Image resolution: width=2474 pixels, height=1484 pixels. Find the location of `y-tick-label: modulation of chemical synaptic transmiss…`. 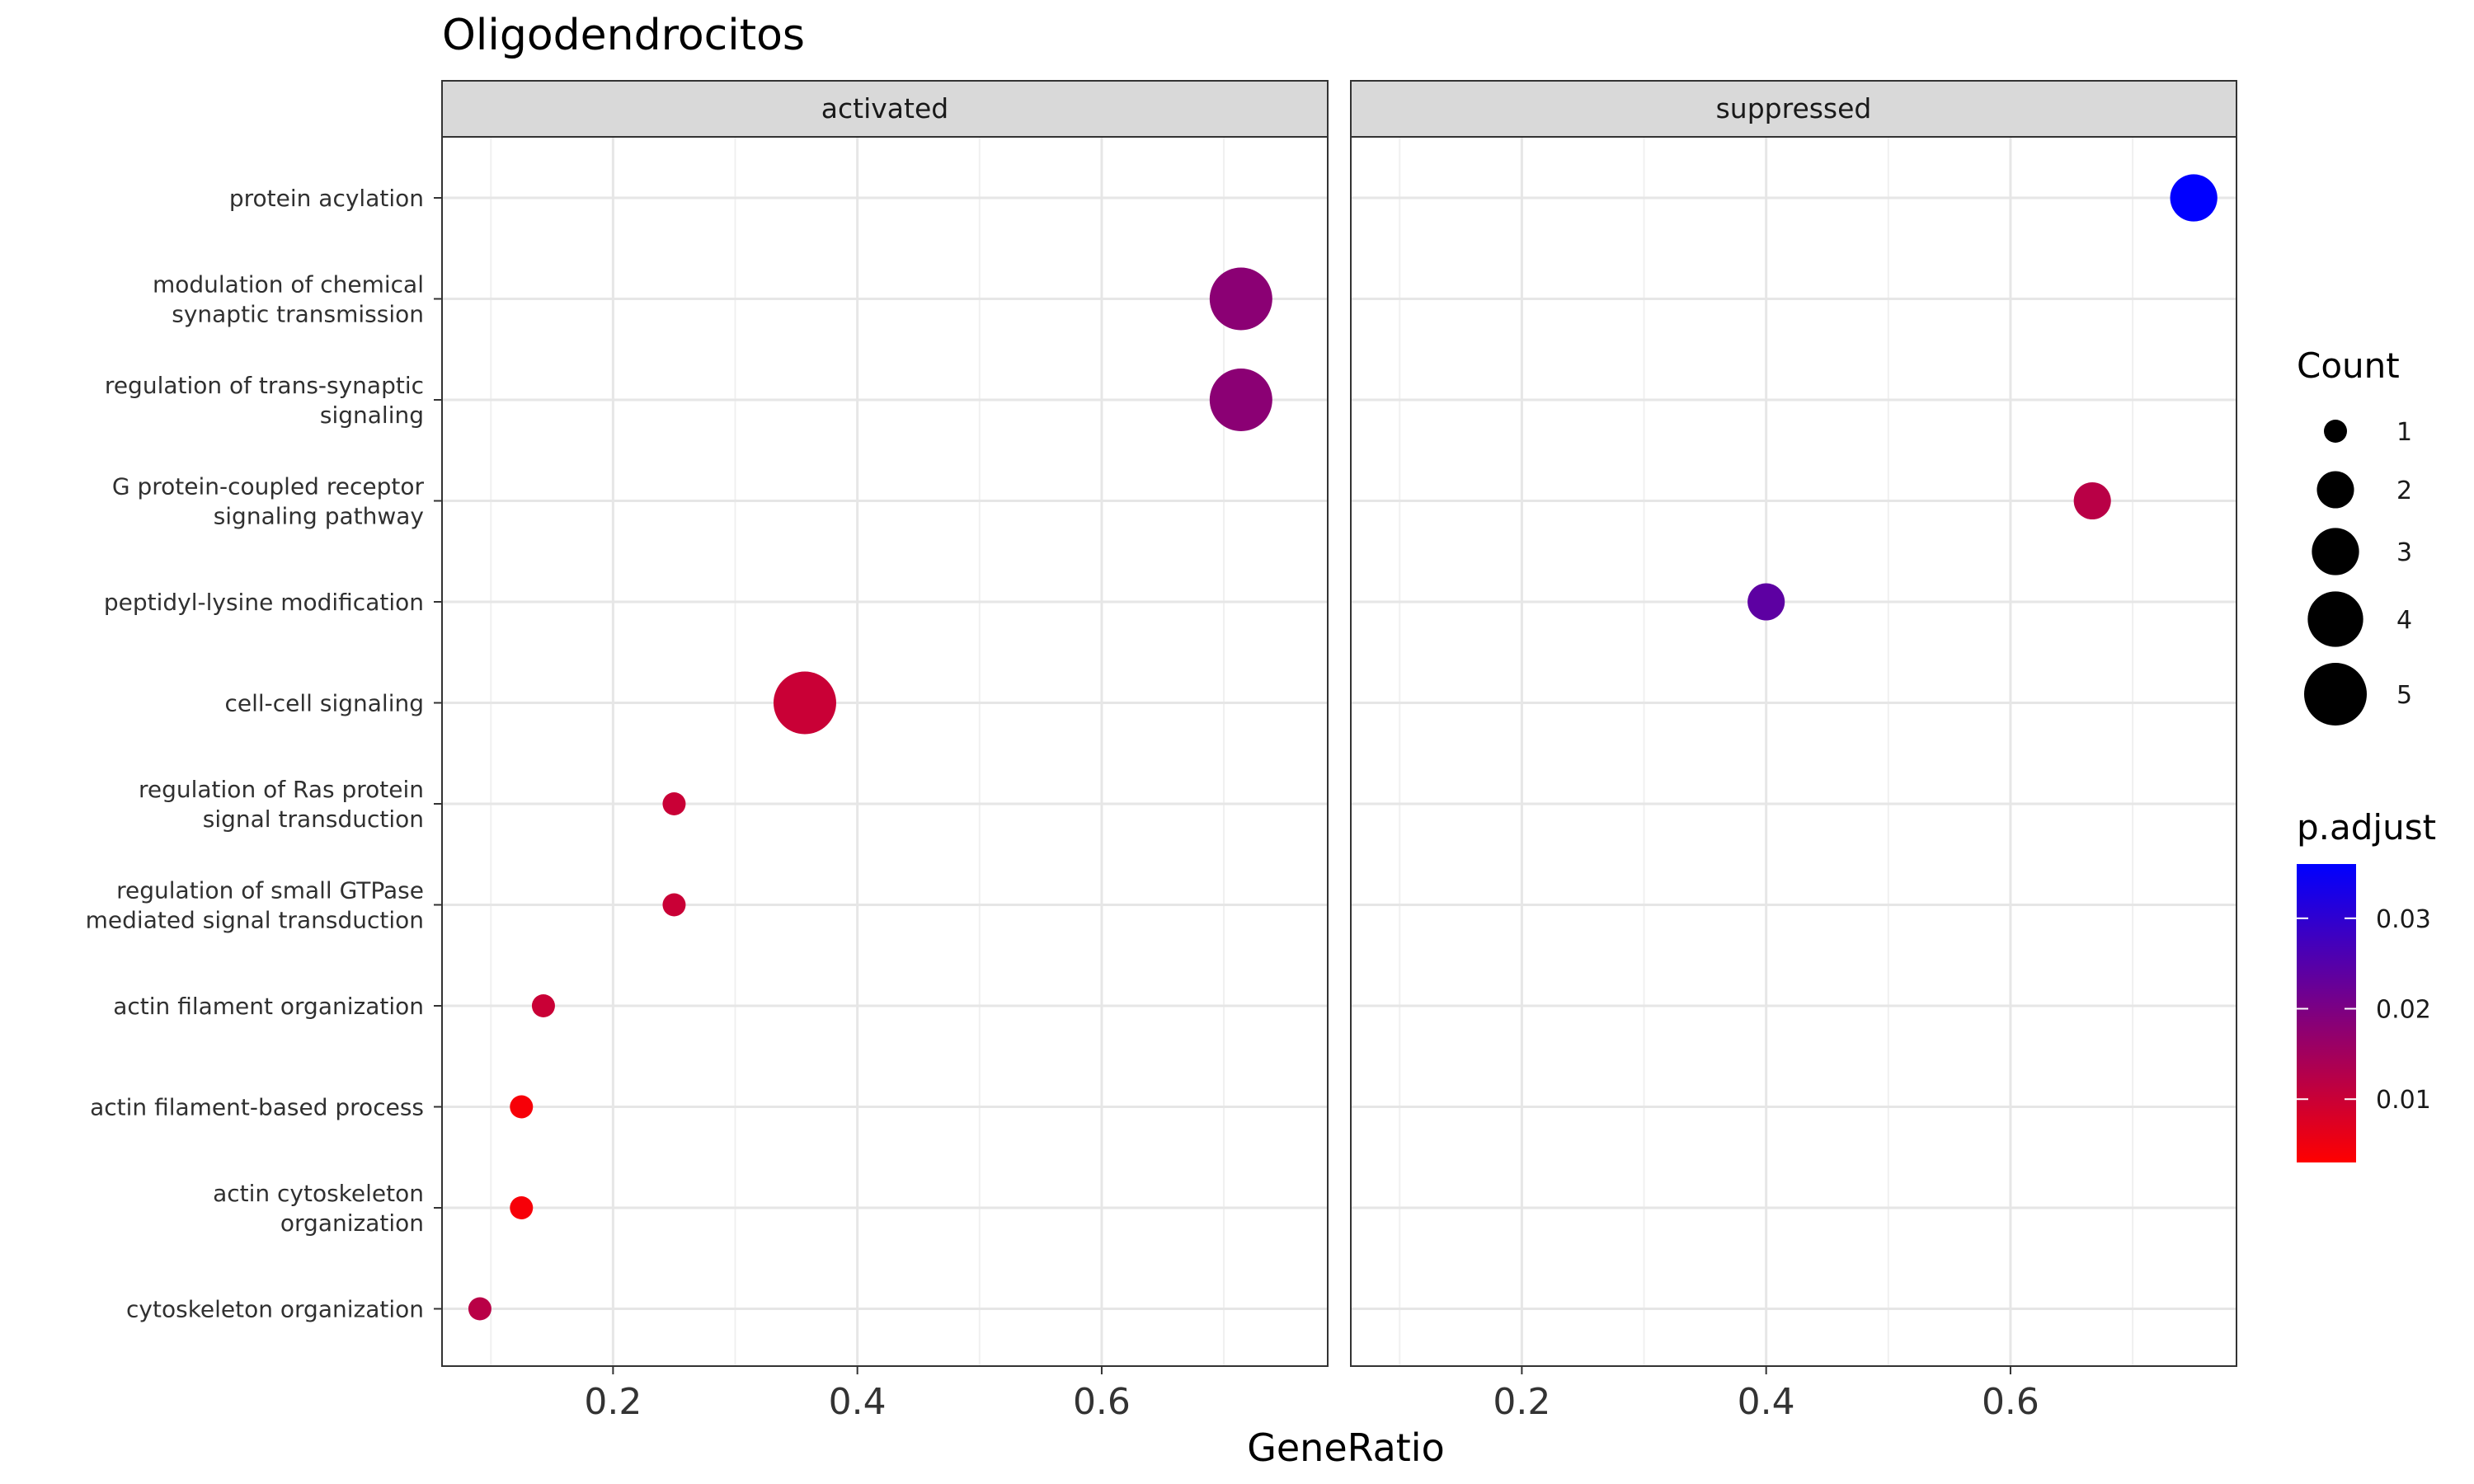

y-tick-label: modulation of chemical synaptic transmiss… is located at coordinates (288, 299).